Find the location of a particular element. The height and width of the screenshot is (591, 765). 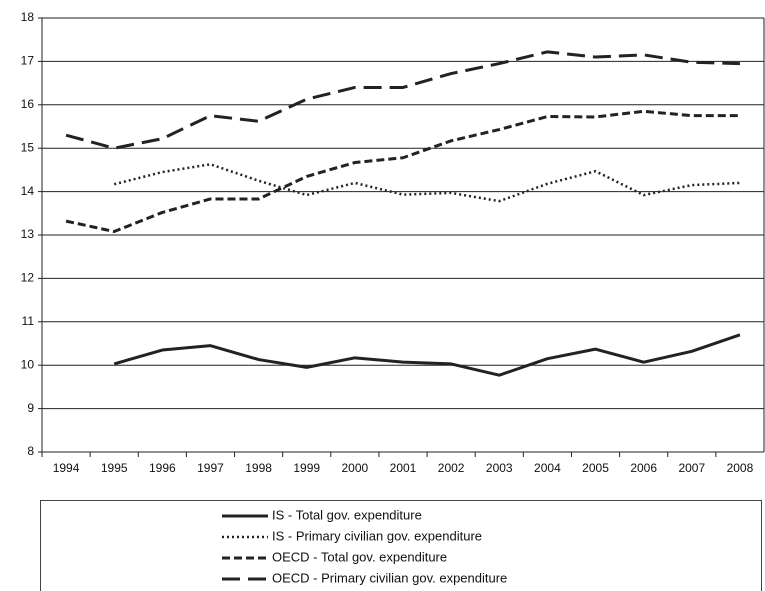

legend-label: OECD - Total gov. expenditure is located at coordinates (359, 556).